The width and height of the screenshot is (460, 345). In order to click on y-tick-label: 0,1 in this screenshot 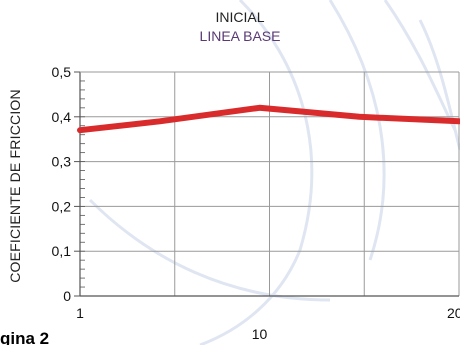, I will do `click(62, 251)`.